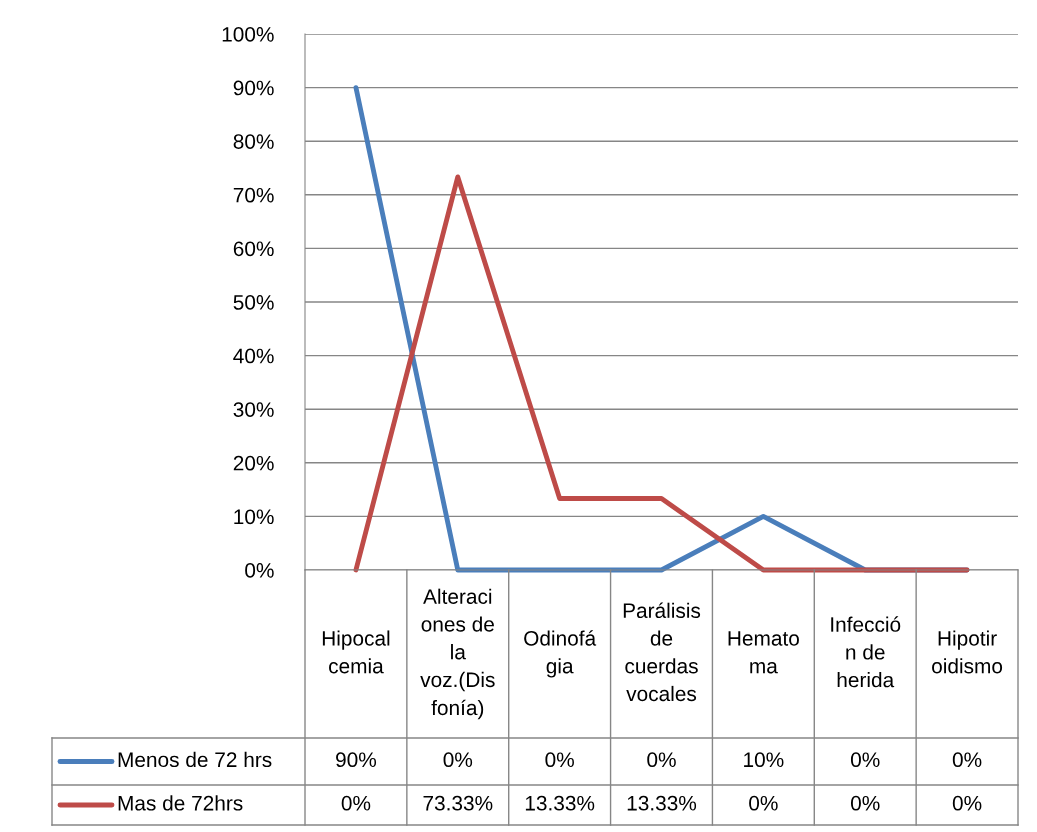  Describe the element at coordinates (253, 195) in the screenshot. I see `y-tick-label: 70%` at that location.